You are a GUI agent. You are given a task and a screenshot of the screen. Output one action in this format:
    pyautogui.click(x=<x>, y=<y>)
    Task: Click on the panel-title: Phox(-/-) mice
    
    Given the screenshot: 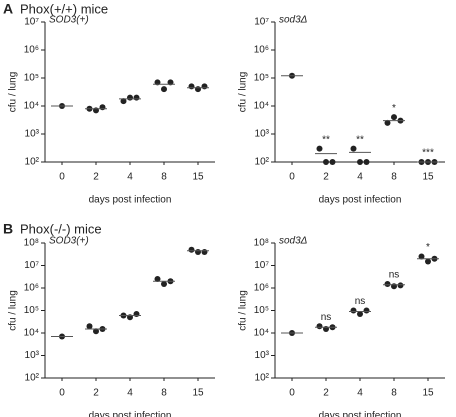 What is the action you would take?
    pyautogui.click(x=61, y=228)
    